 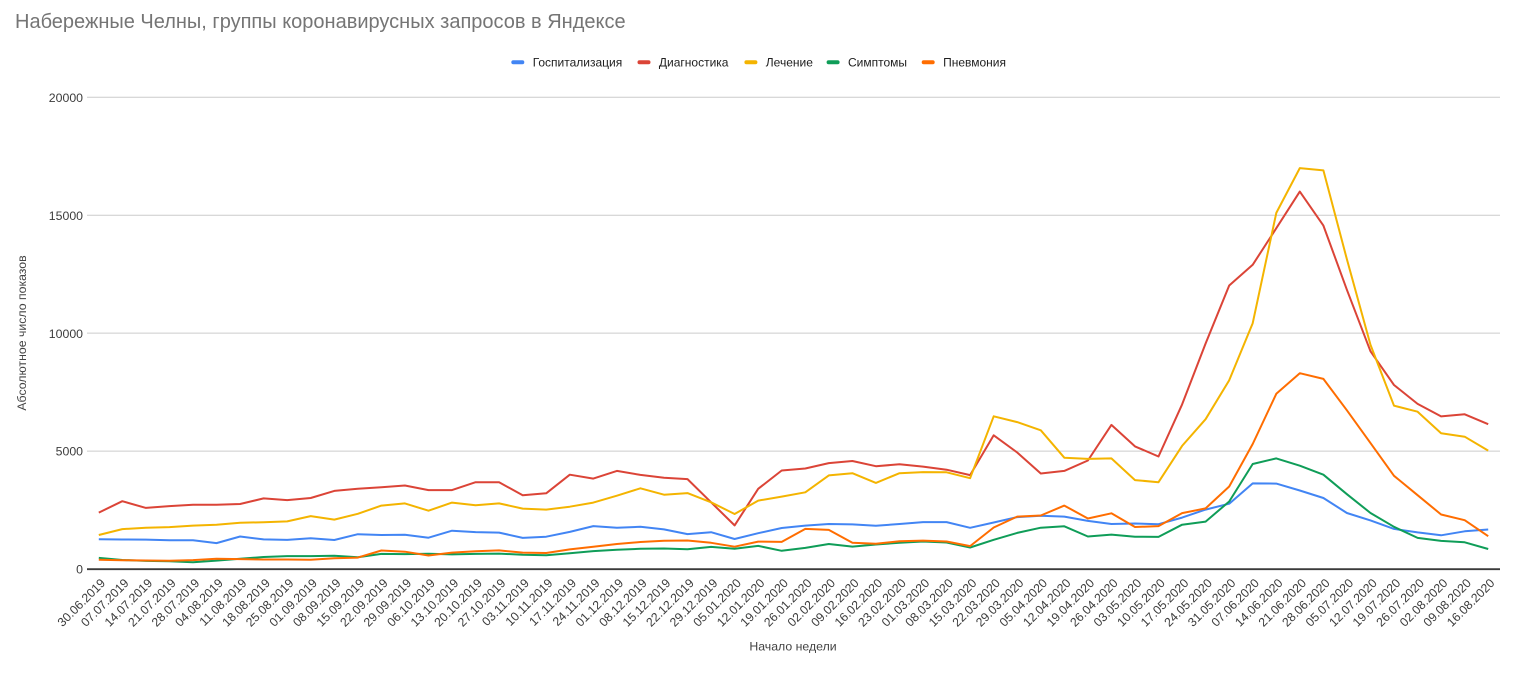 I want to click on svg-text: 5000, so click(x=70, y=452).